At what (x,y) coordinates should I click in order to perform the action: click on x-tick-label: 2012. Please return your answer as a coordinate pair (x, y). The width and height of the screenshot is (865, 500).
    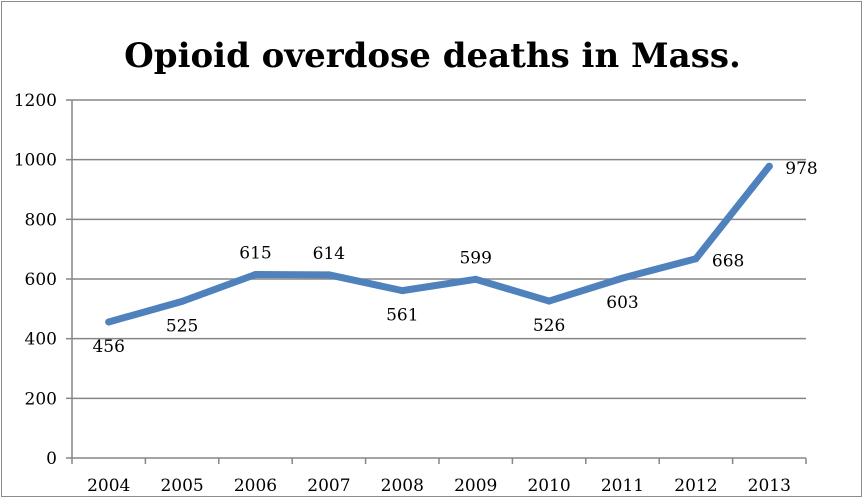
    Looking at the image, I should click on (695, 486).